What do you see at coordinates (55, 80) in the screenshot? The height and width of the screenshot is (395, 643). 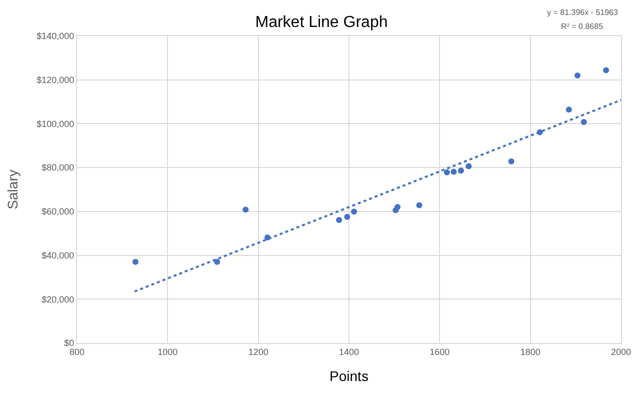 I see `y-tick-label: $120,000` at bounding box center [55, 80].